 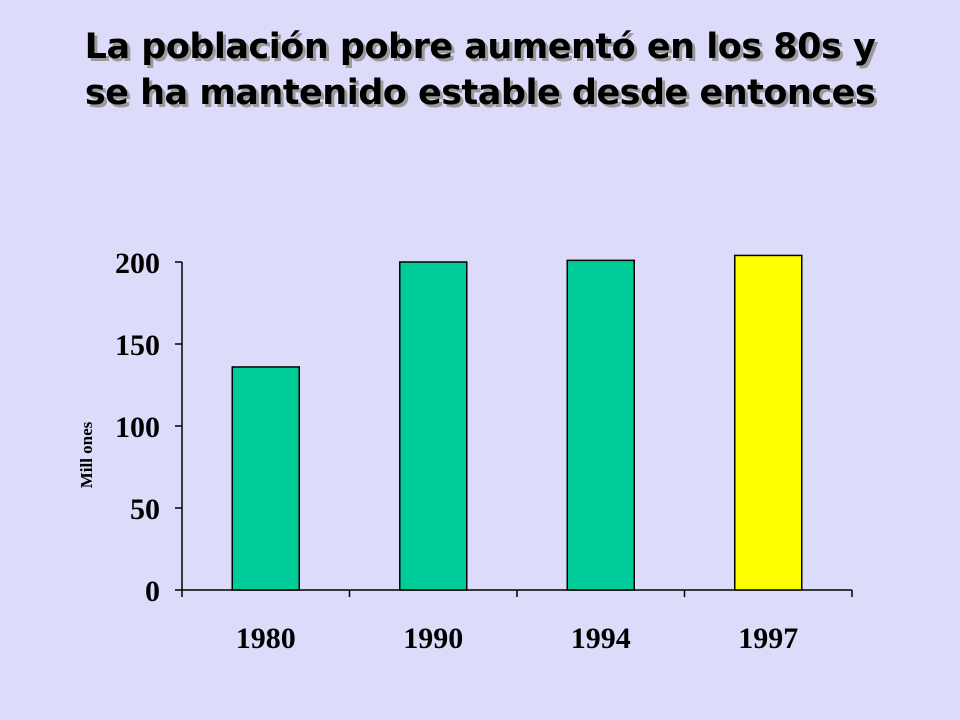 I want to click on chart-title-line-2: se ha mantenido estable desde entonces, so click(x=480, y=93).